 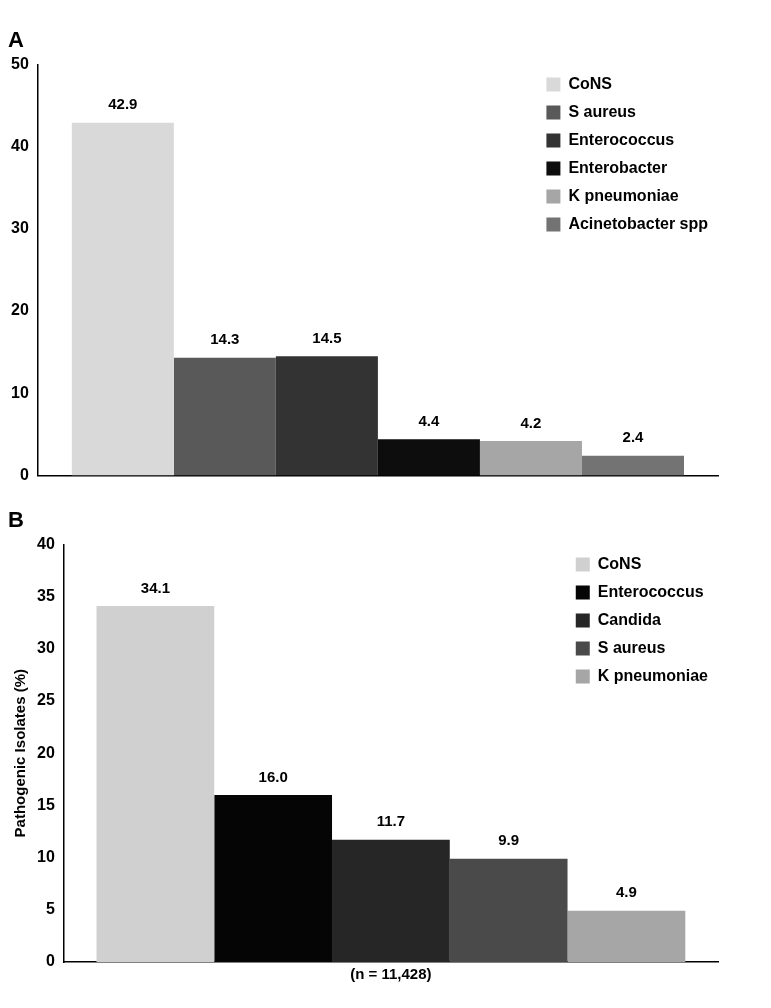 What do you see at coordinates (123, 104) in the screenshot?
I see `data-label: 42.9` at bounding box center [123, 104].